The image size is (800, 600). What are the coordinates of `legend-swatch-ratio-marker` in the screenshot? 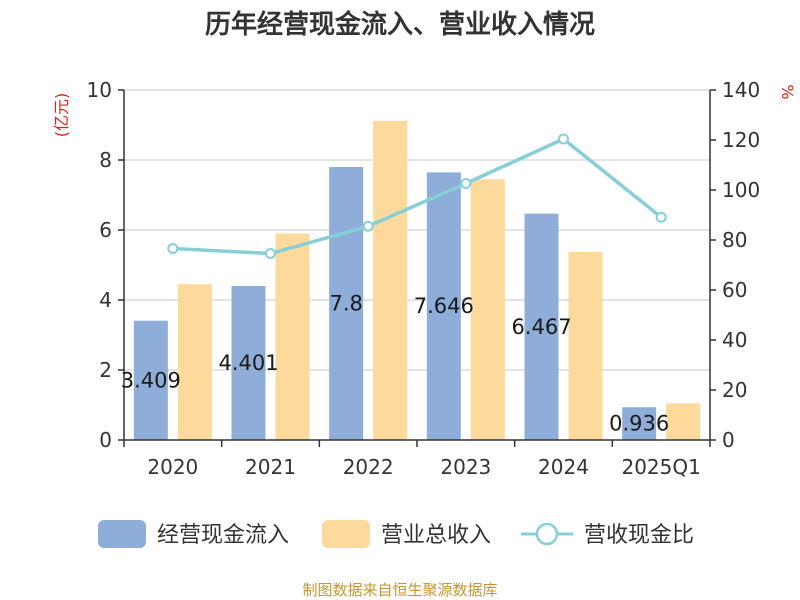 It's located at (547, 534).